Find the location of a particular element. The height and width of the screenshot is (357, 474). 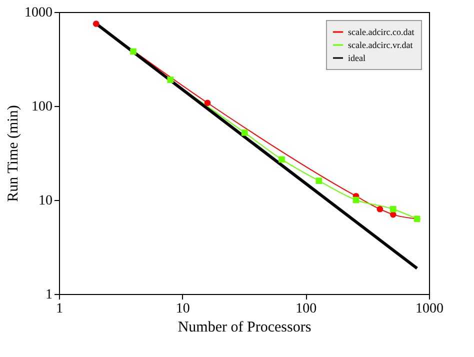

y-tick-label: 1000 is located at coordinates (38, 13).